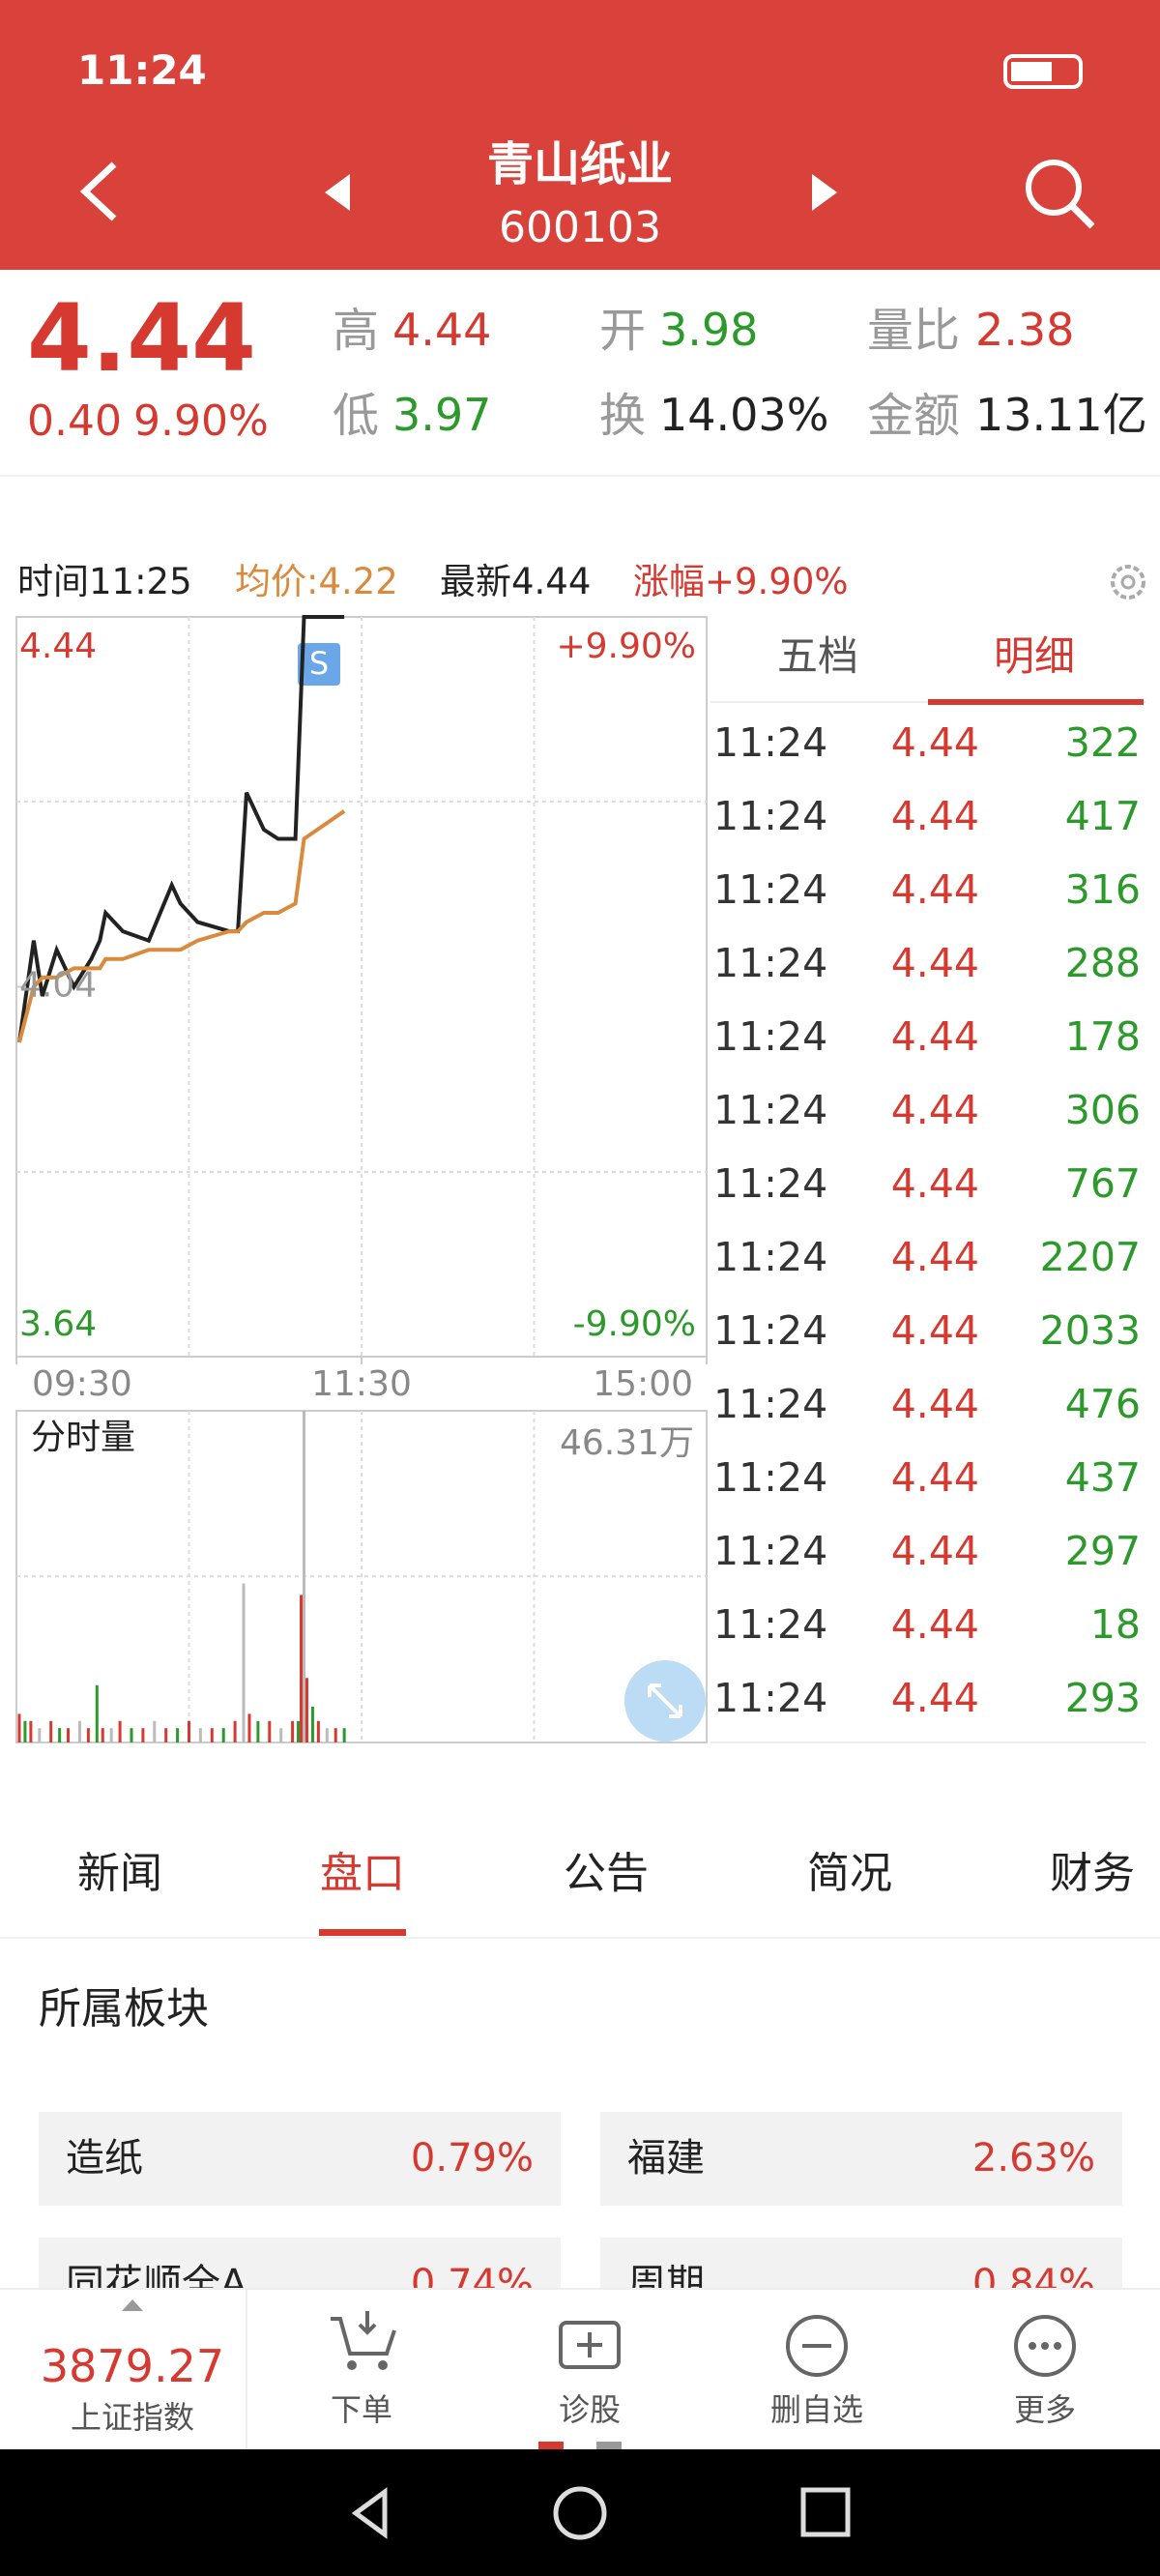 The image size is (1160, 2576). What do you see at coordinates (319, 663) in the screenshot?
I see `svg-text: S` at bounding box center [319, 663].